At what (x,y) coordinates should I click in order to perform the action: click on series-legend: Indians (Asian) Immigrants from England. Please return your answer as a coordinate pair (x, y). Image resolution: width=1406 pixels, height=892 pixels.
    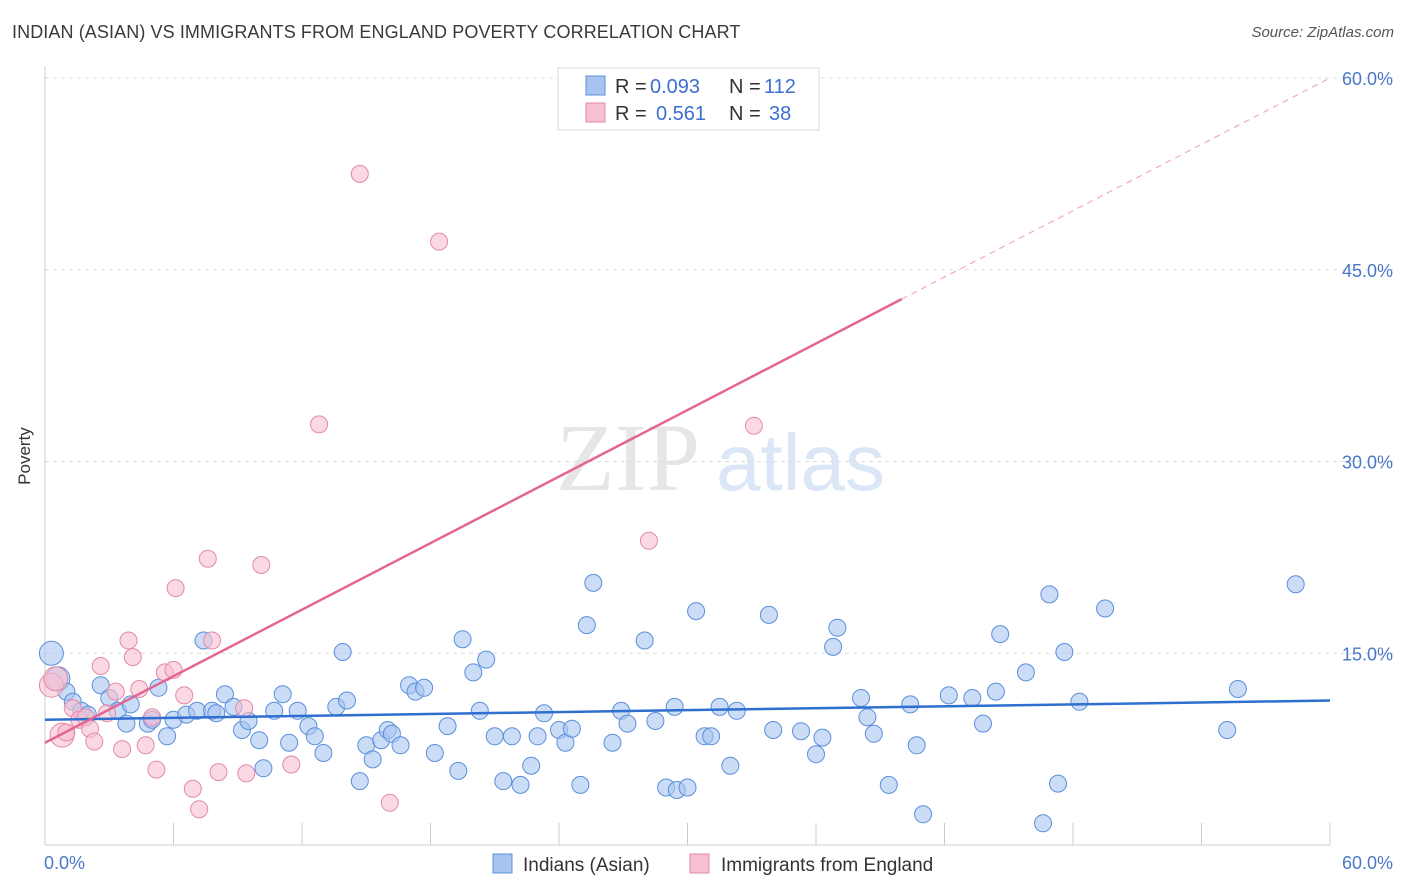
    Looking at the image, I should click on (712, 864).